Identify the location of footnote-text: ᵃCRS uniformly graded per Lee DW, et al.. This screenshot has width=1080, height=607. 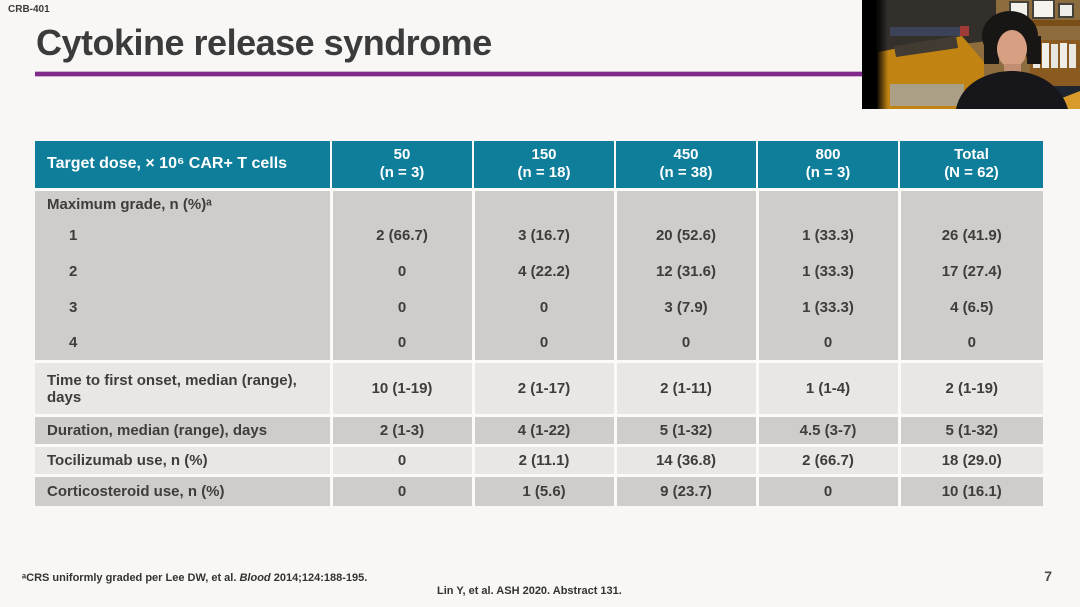
(131, 578).